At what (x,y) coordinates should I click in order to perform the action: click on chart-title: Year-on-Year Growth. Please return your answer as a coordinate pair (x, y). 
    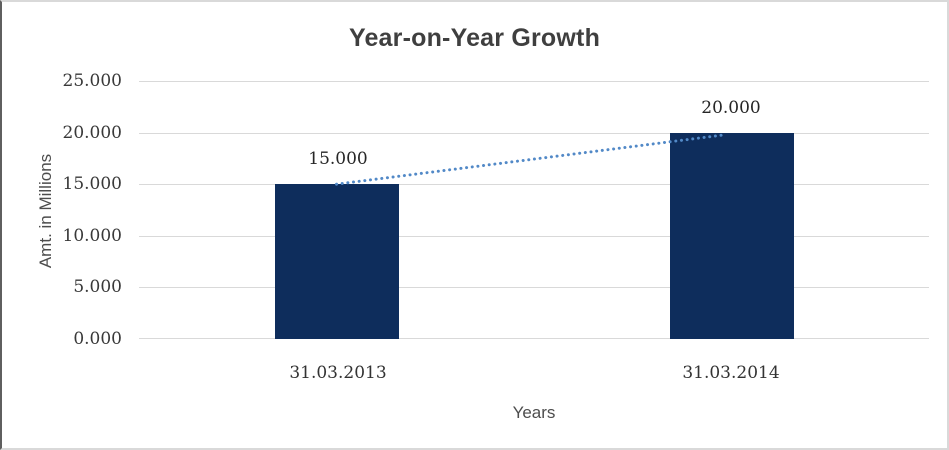
    Looking at the image, I should click on (474, 38).